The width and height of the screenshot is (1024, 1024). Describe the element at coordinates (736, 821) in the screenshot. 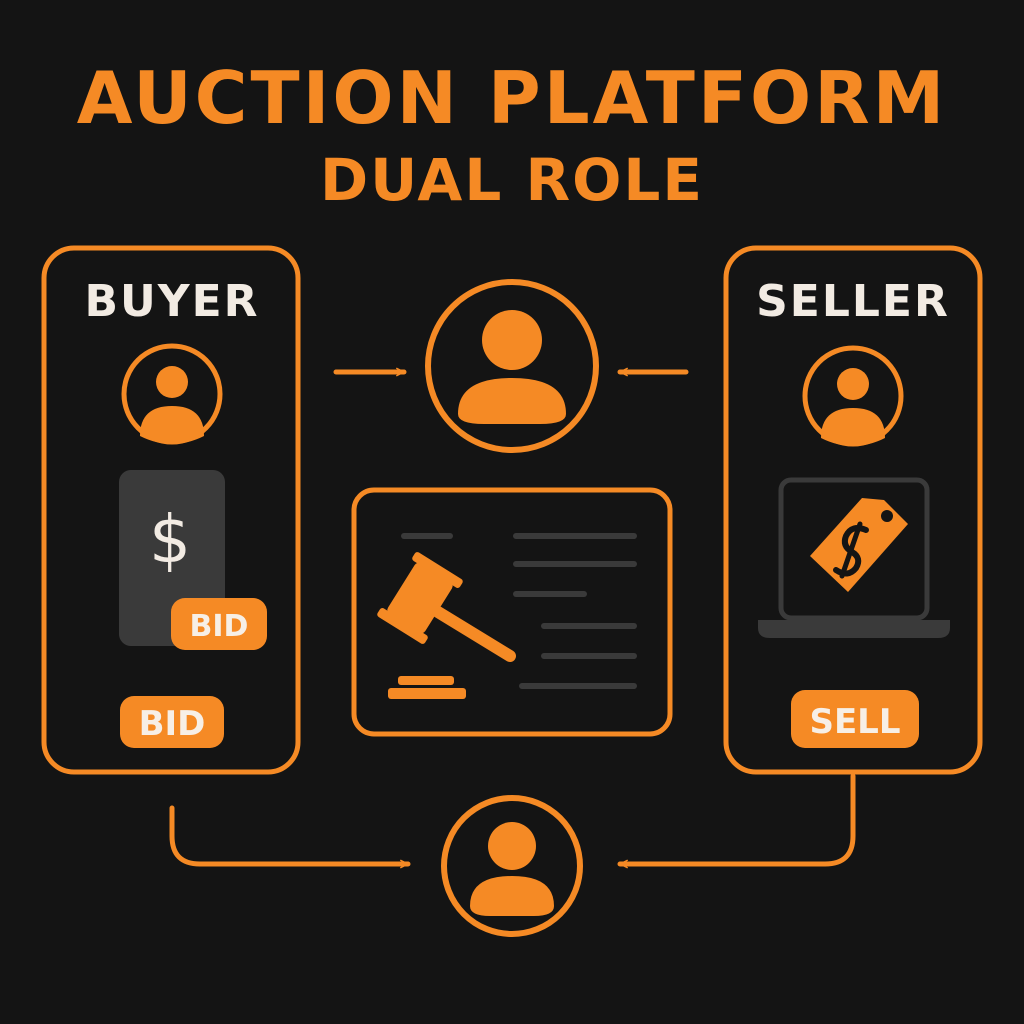

I see `arrow-seller-to-bottom` at that location.